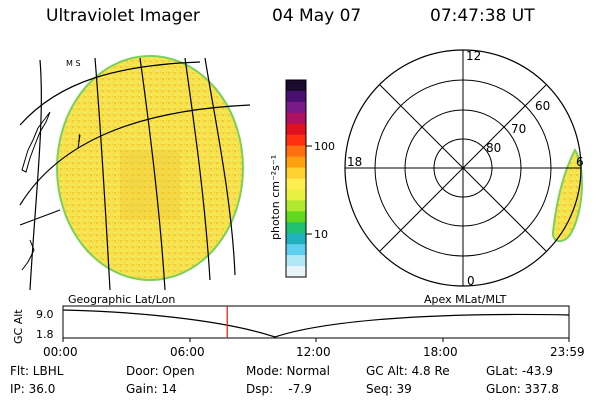 The height and width of the screenshot is (400, 600). I want to click on door-status: Door: Open, so click(160, 371).